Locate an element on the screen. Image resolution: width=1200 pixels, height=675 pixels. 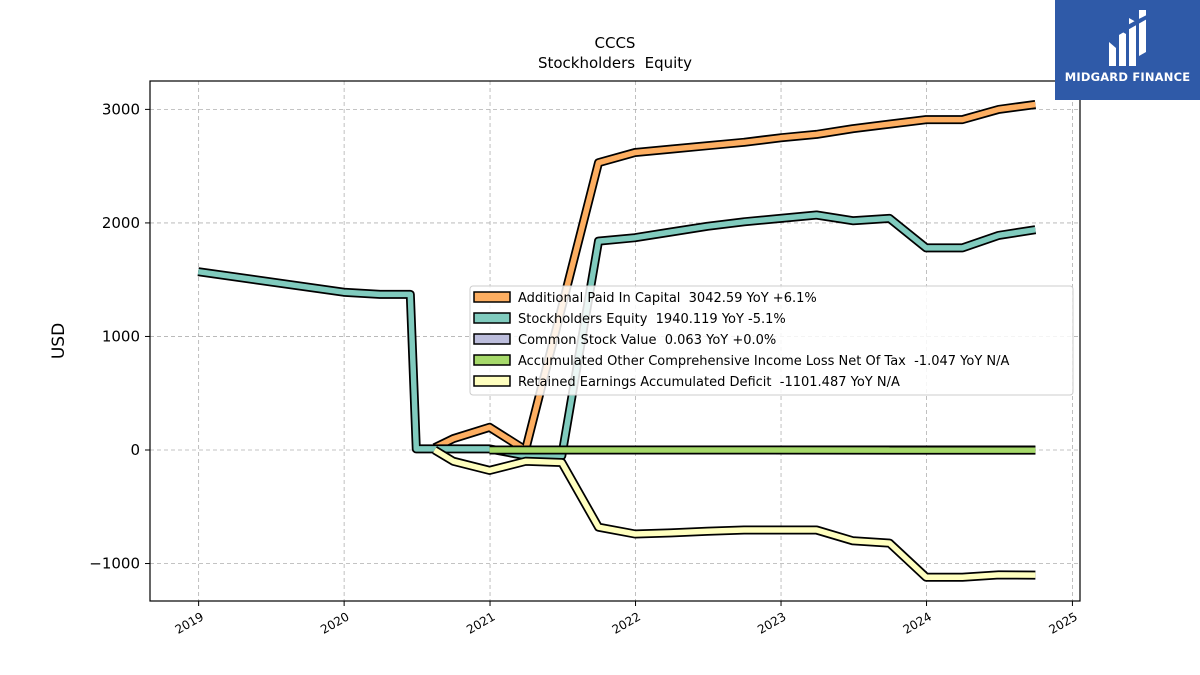
y-tick-label: 1000 is located at coordinates (121, 336).